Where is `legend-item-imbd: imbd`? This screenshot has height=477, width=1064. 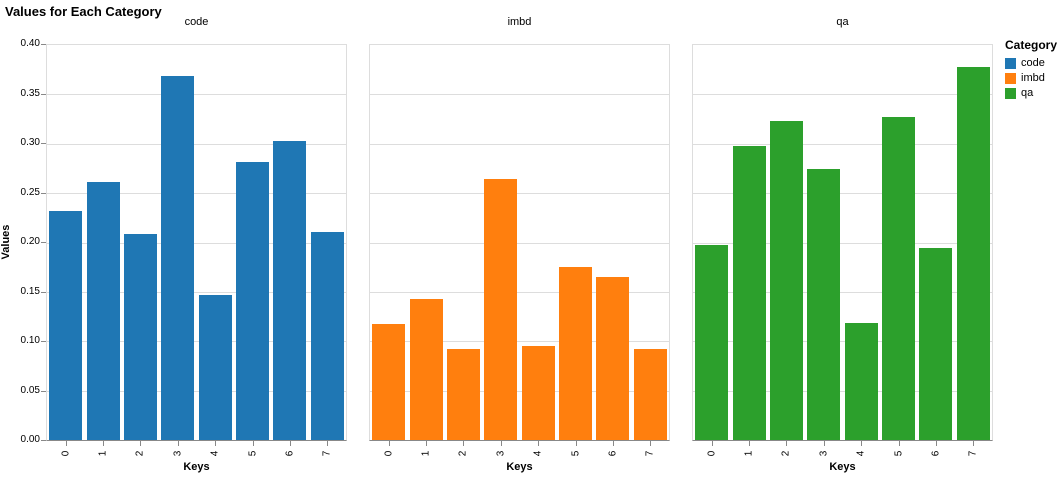 legend-item-imbd: imbd is located at coordinates (1031, 78).